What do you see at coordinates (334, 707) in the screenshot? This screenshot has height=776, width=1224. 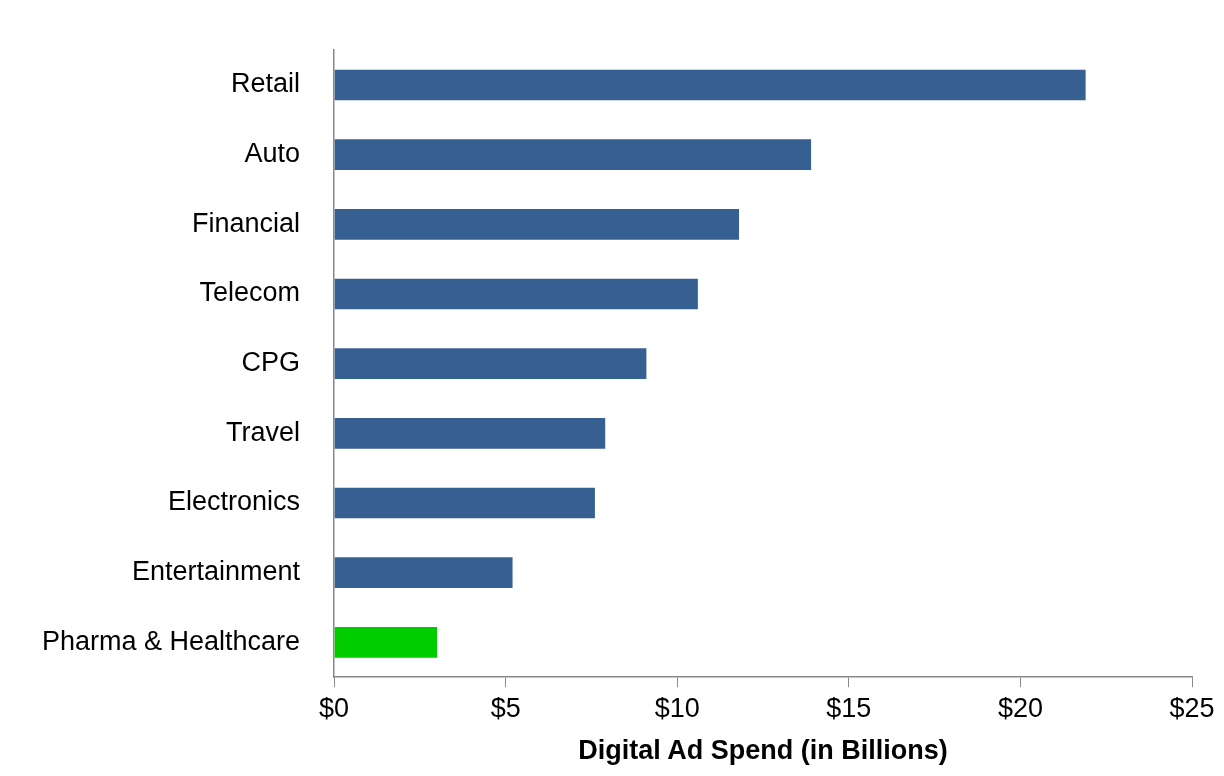 I see `x-tick-label: $0` at bounding box center [334, 707].